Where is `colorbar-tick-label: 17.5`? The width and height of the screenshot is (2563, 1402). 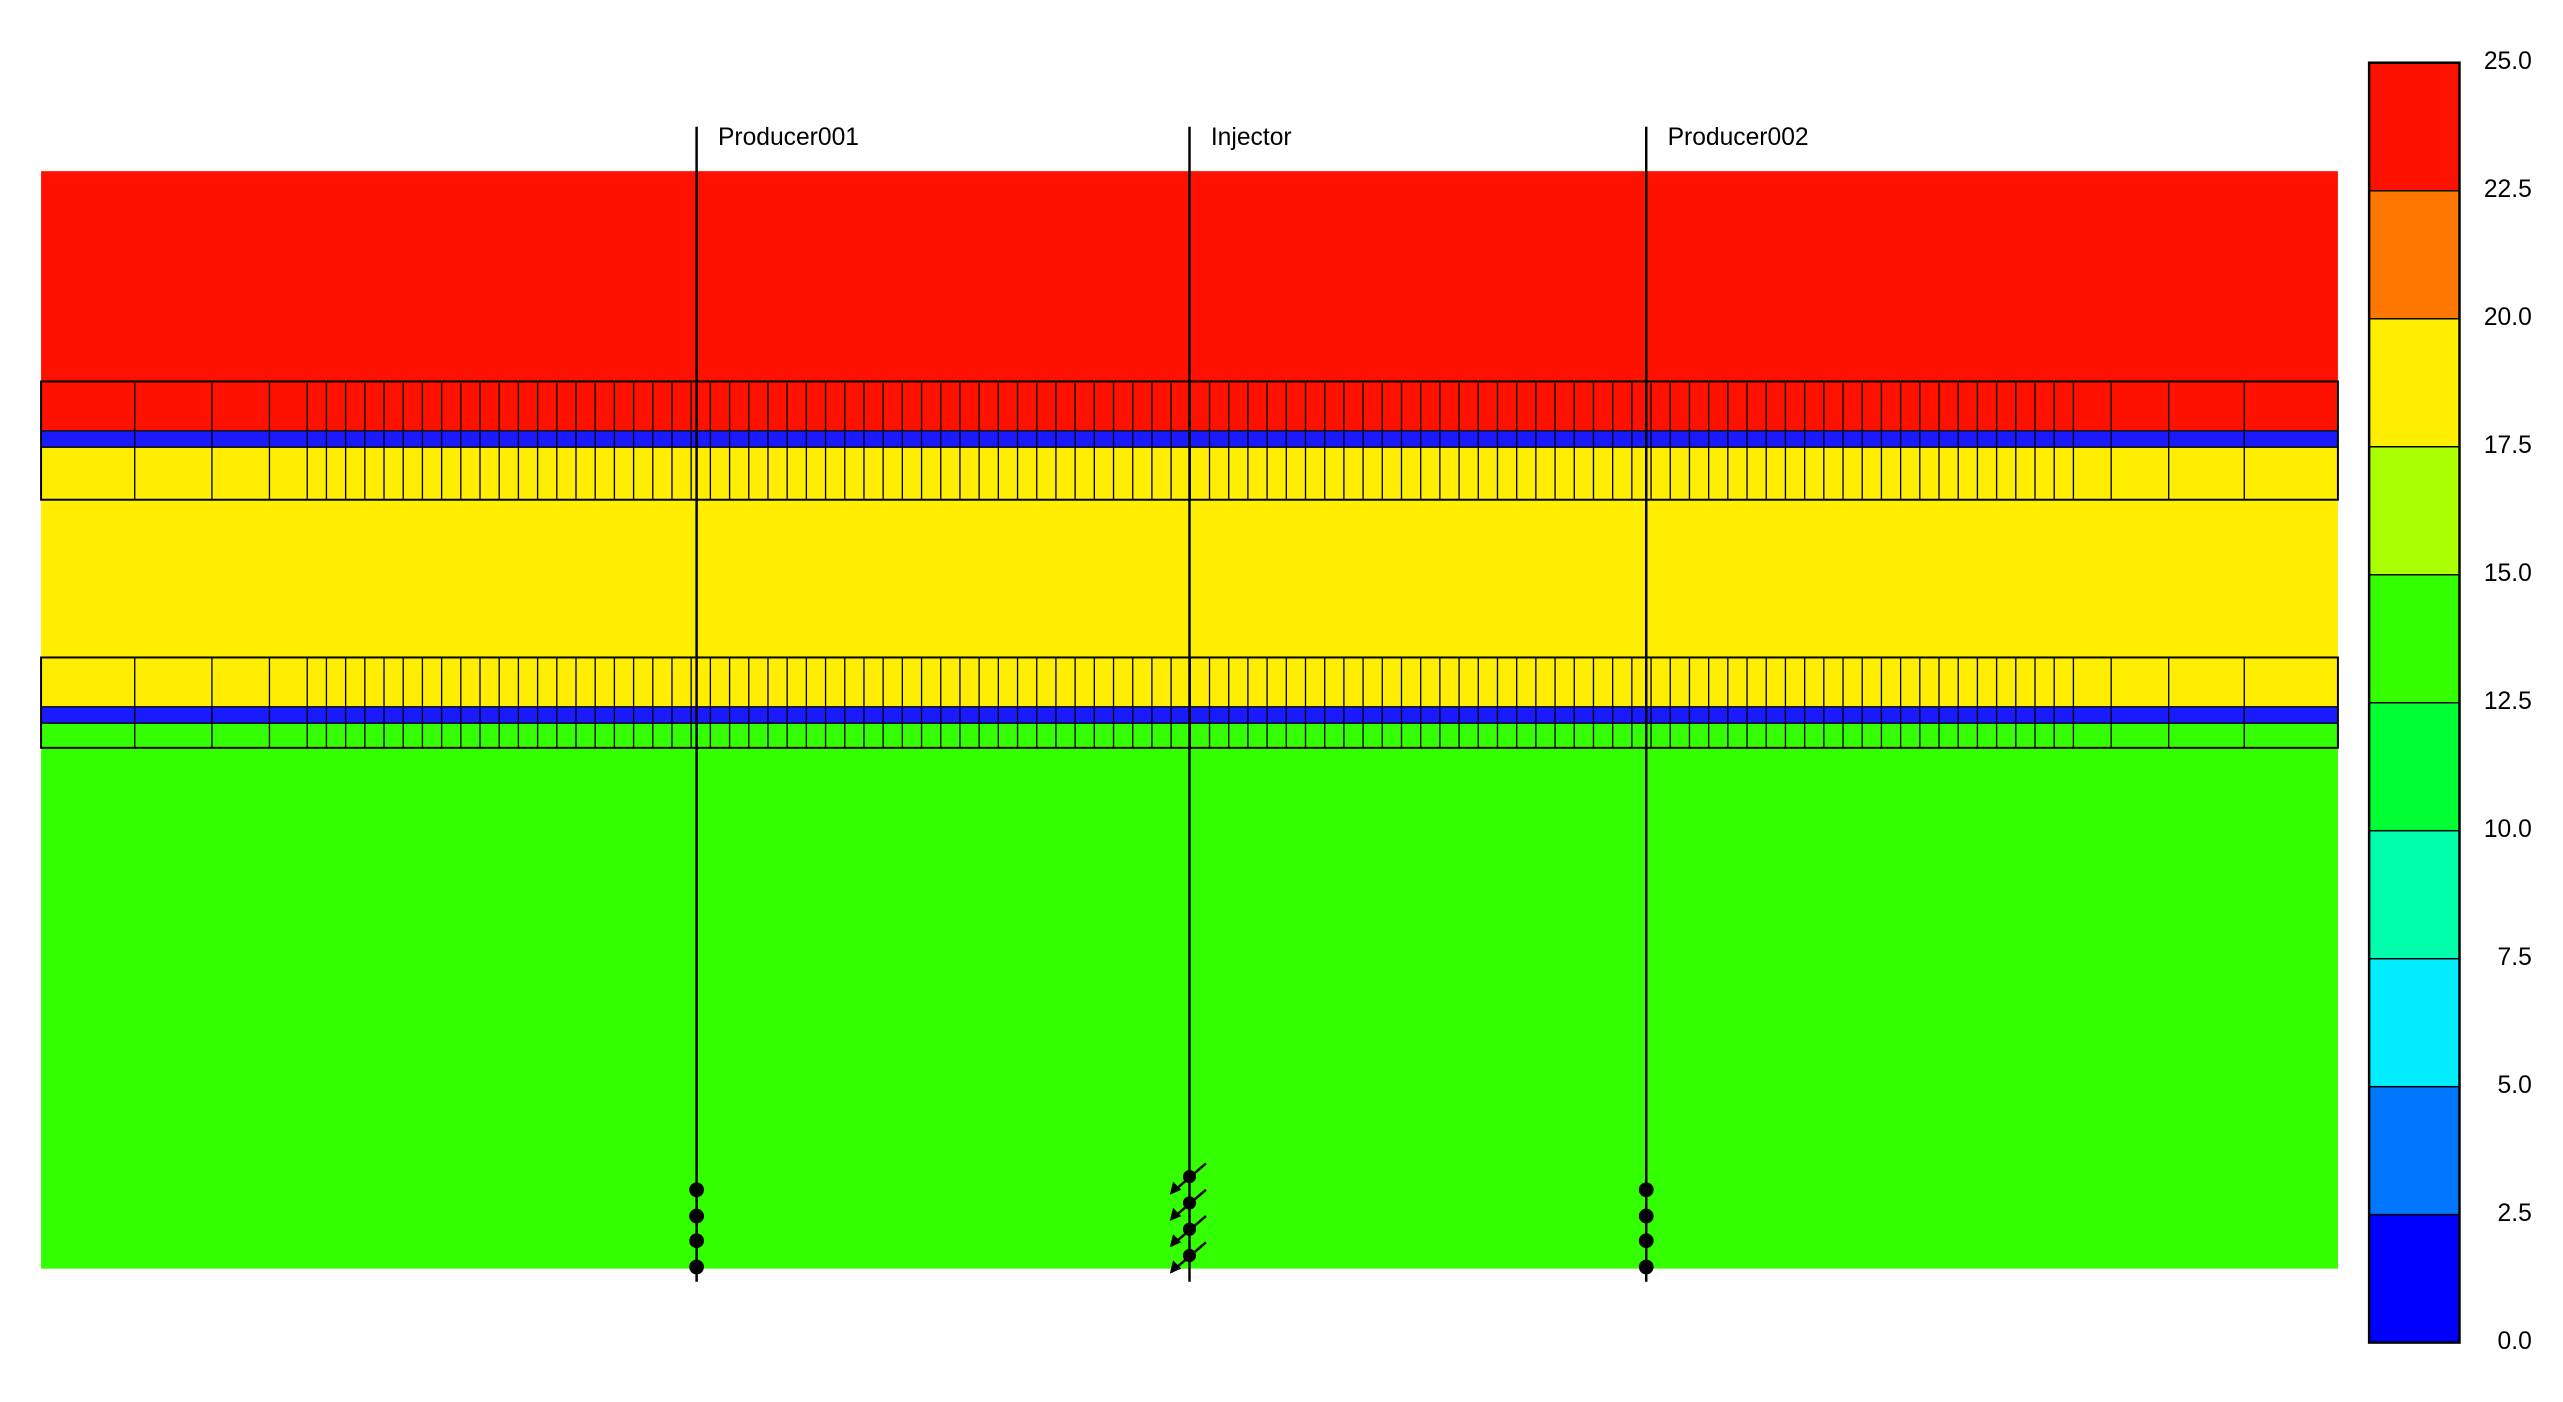 colorbar-tick-label: 17.5 is located at coordinates (2508, 445).